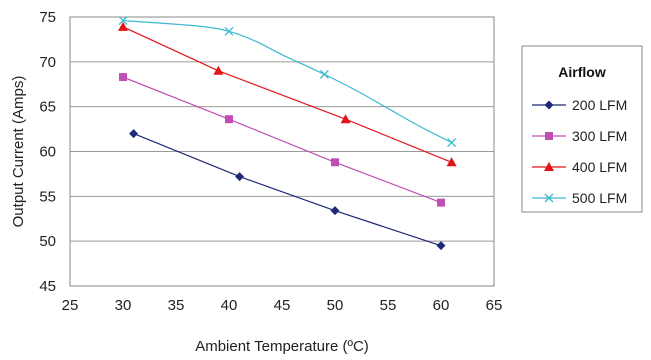  Describe the element at coordinates (282, 346) in the screenshot. I see `x-axis-title: Ambient Temperature (ºC)` at that location.